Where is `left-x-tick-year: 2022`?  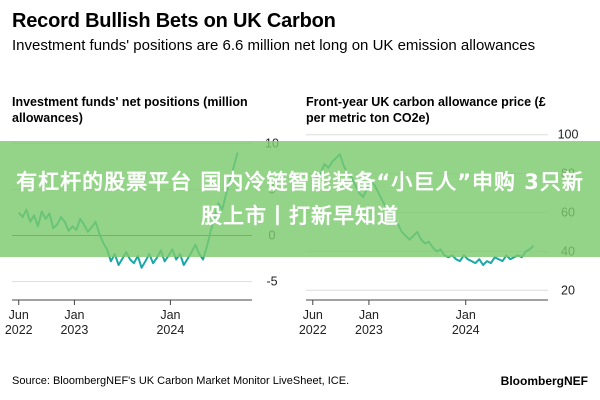
left-x-tick-year: 2022 is located at coordinates (19, 330).